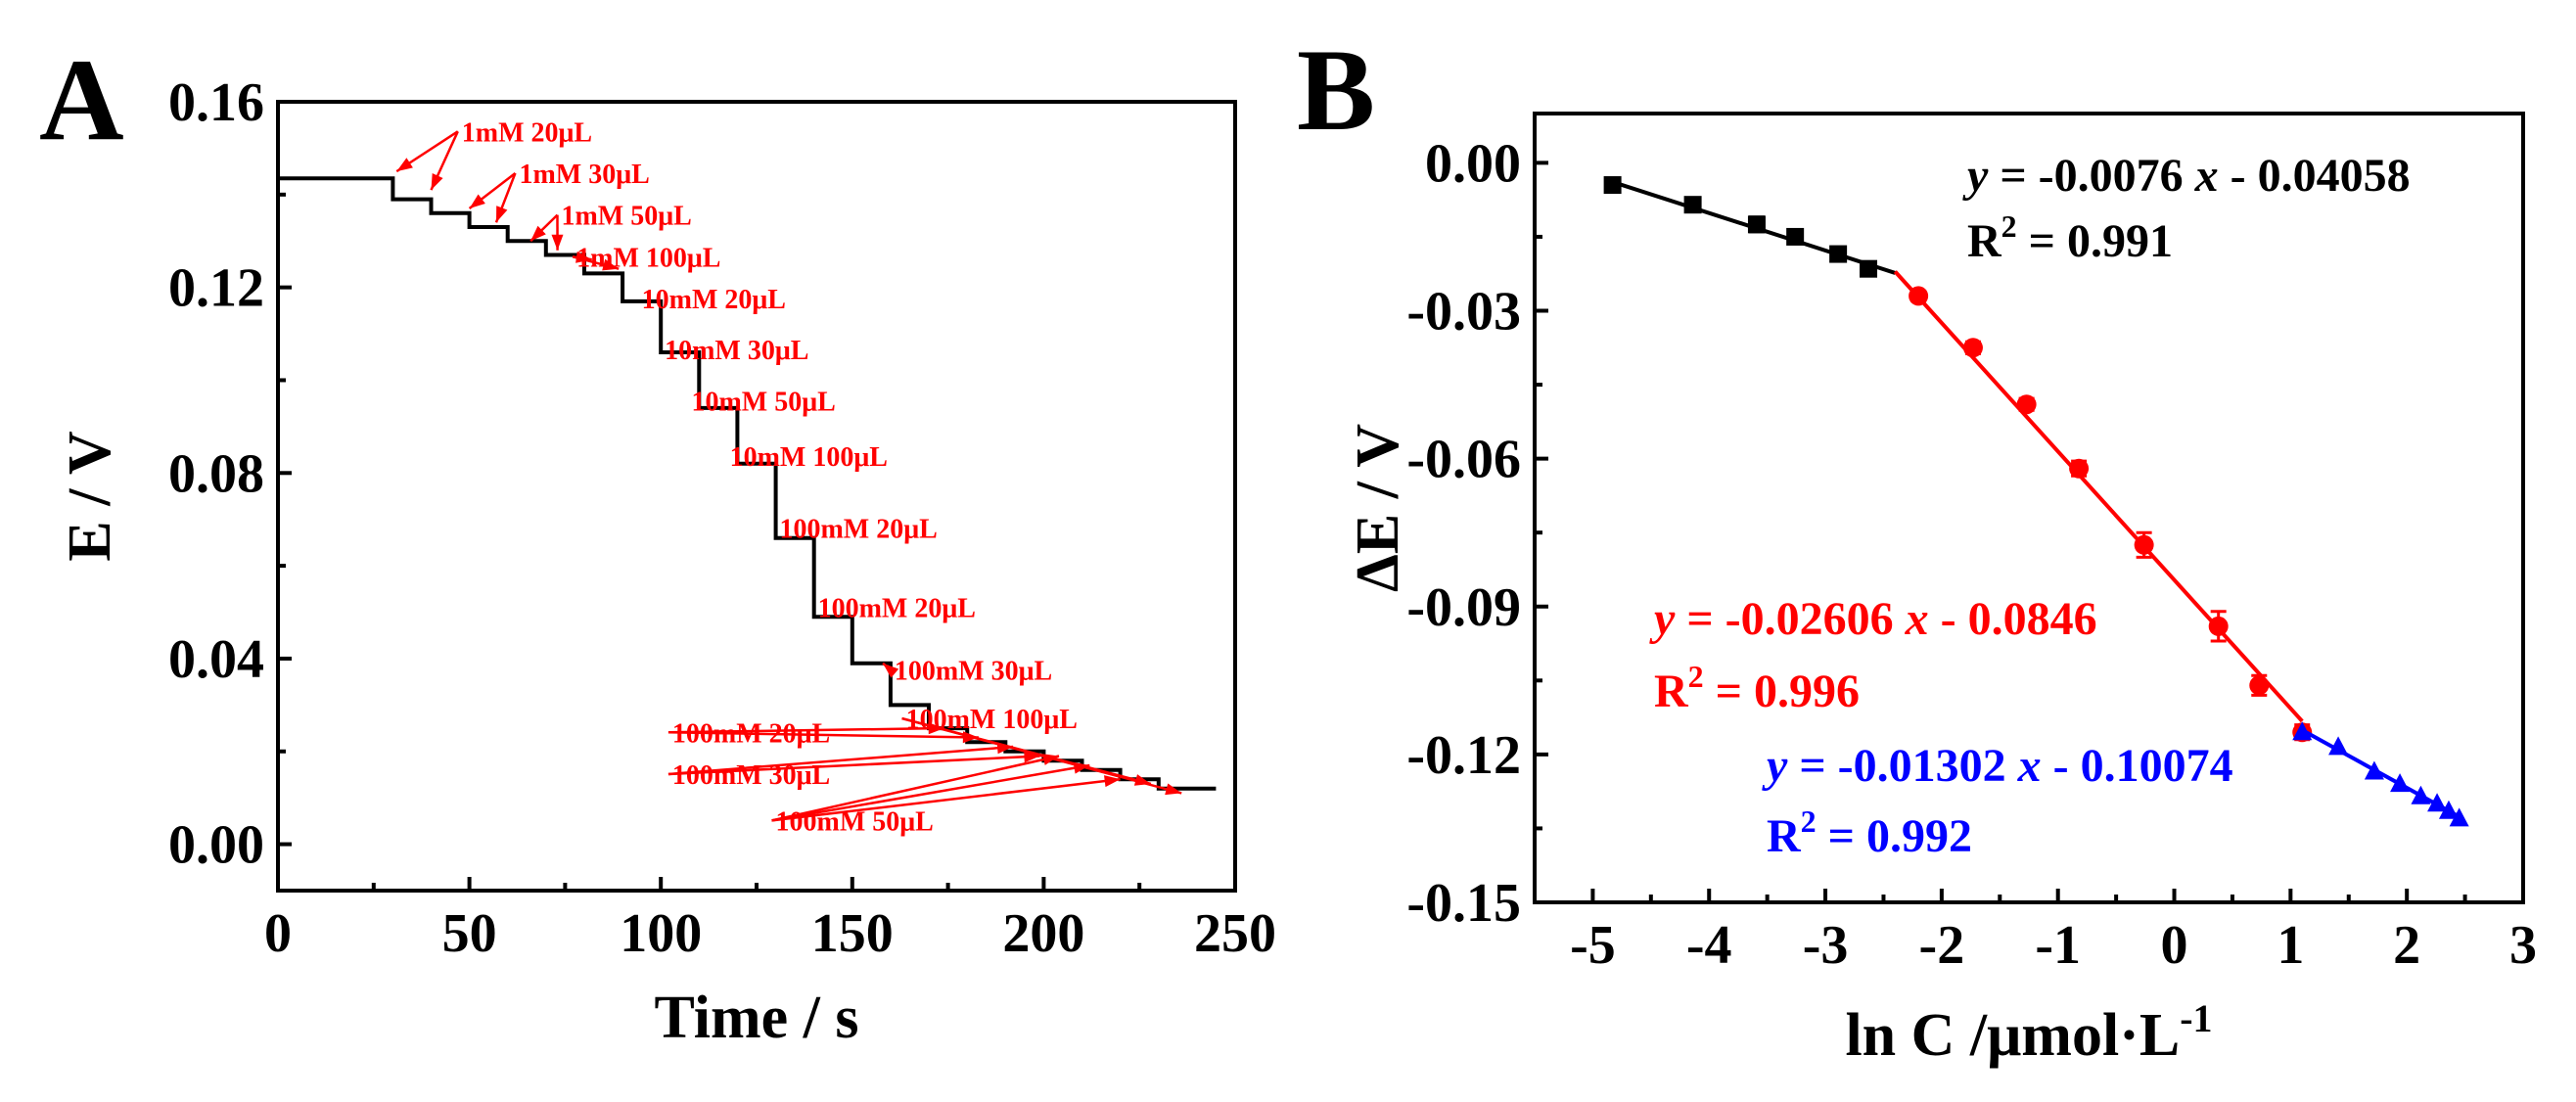 This screenshot has height=1102, width=2576. What do you see at coordinates (1782, 691) in the screenshot?
I see `r2-rest: = 0.996` at bounding box center [1782, 691].